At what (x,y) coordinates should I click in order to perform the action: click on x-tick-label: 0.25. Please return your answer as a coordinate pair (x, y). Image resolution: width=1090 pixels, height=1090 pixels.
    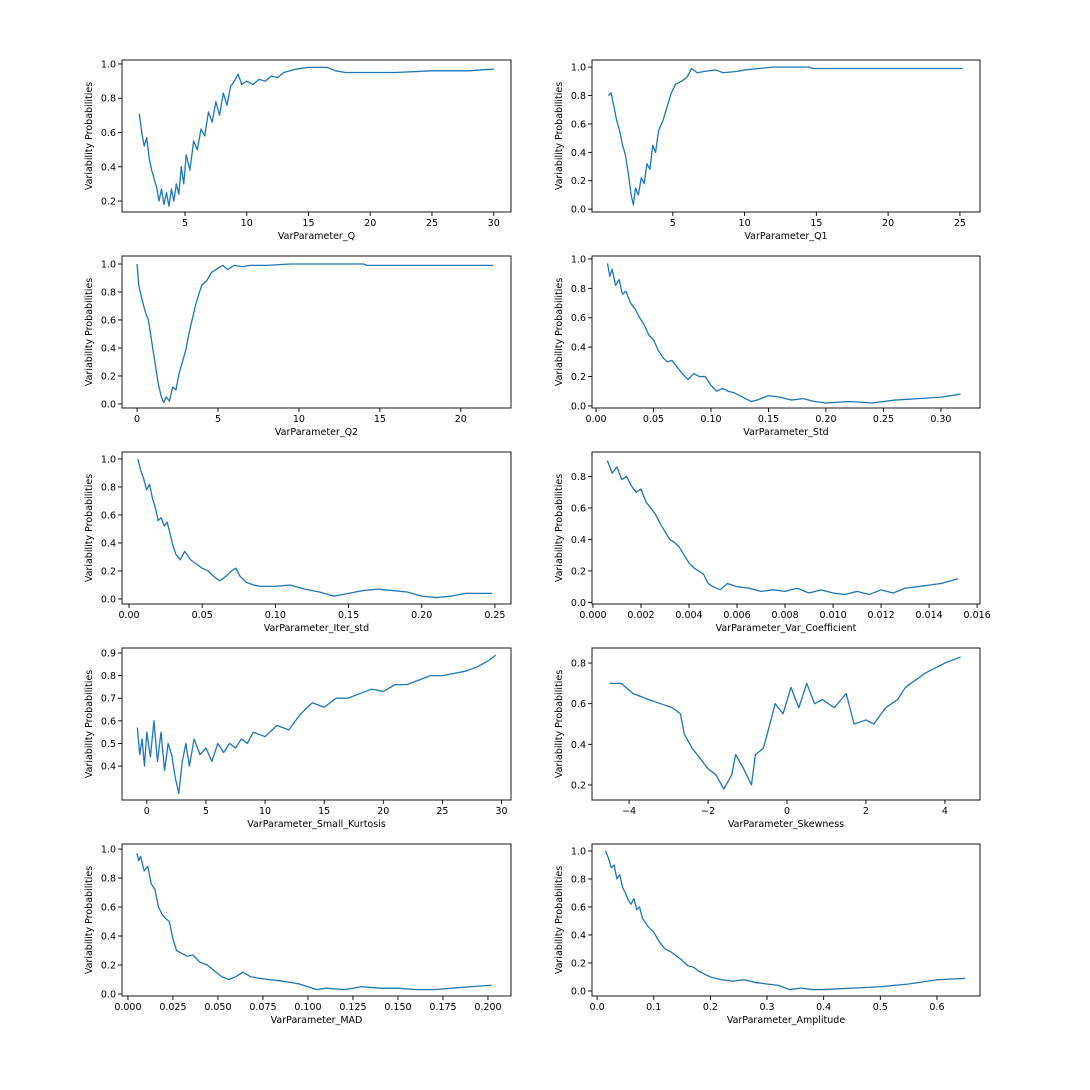
    Looking at the image, I should click on (883, 419).